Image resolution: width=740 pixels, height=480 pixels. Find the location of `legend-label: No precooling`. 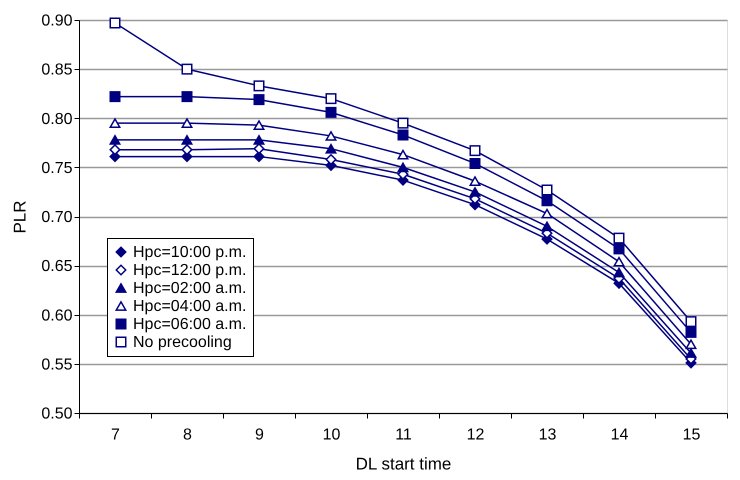

legend-label: No precooling is located at coordinates (182, 342).